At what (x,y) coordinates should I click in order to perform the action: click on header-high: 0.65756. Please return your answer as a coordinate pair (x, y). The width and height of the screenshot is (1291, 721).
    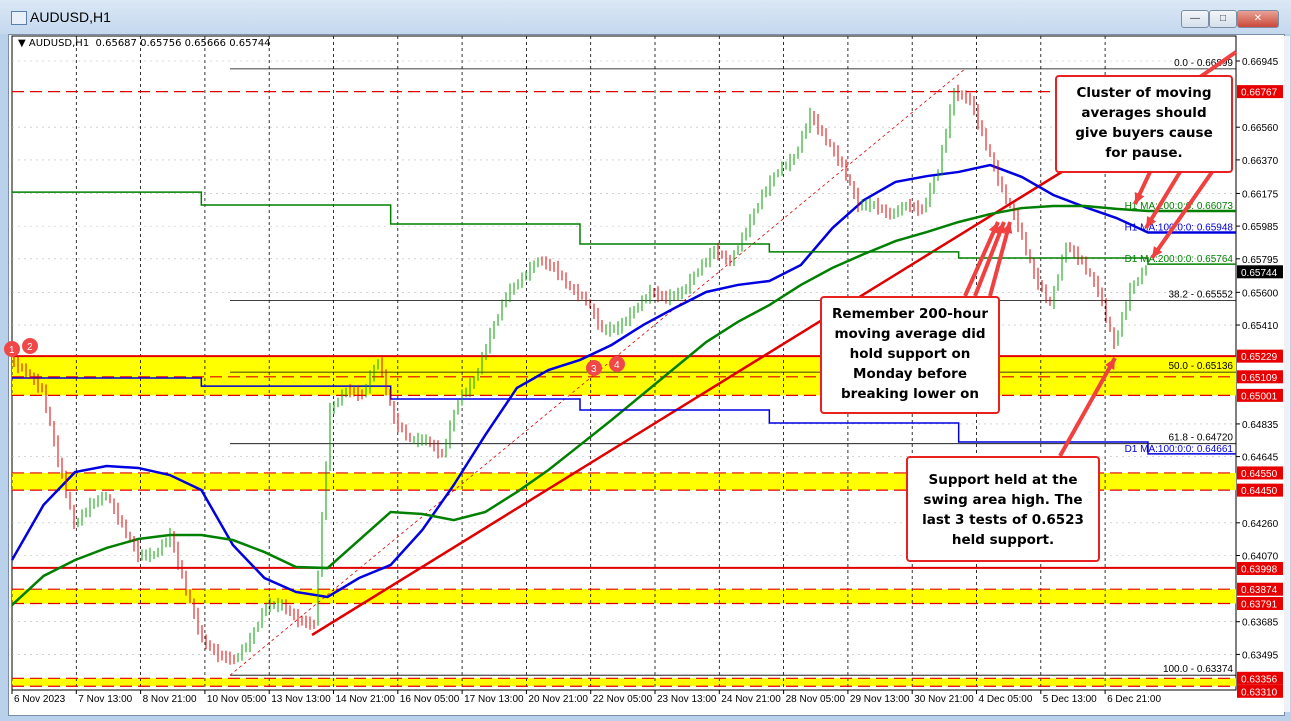
    Looking at the image, I should click on (161, 43).